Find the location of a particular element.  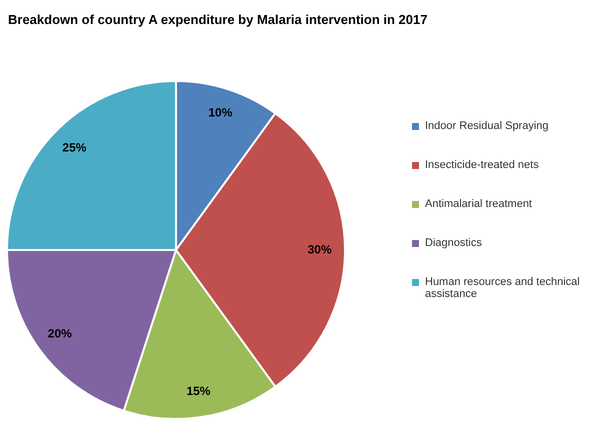

data-label: 15% is located at coordinates (198, 391).